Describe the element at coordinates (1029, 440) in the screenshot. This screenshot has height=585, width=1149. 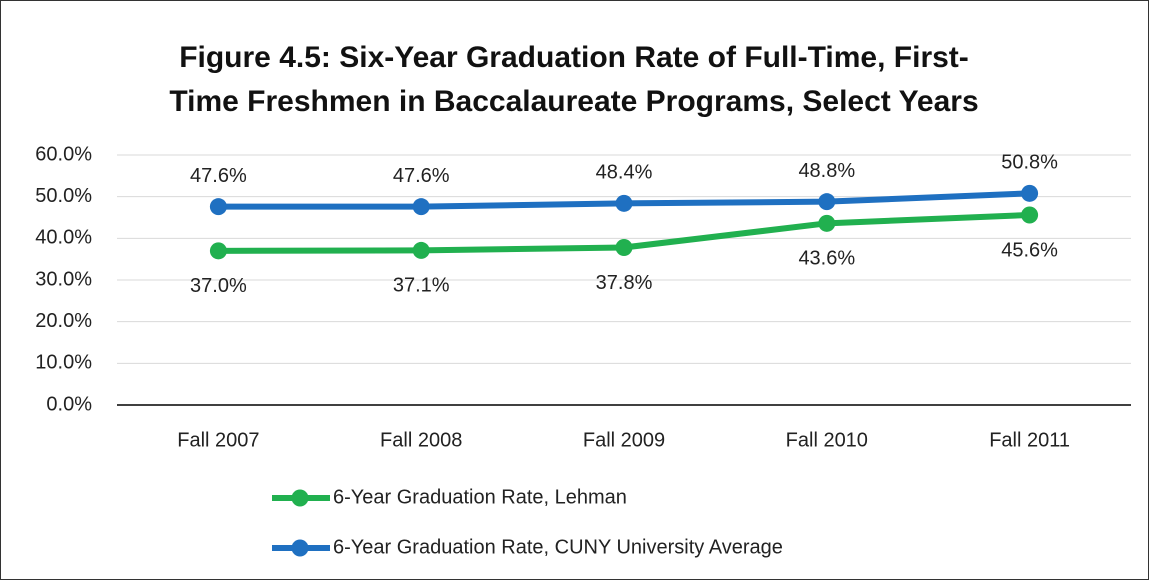
I see `x-tick-label: Fall 2011` at that location.